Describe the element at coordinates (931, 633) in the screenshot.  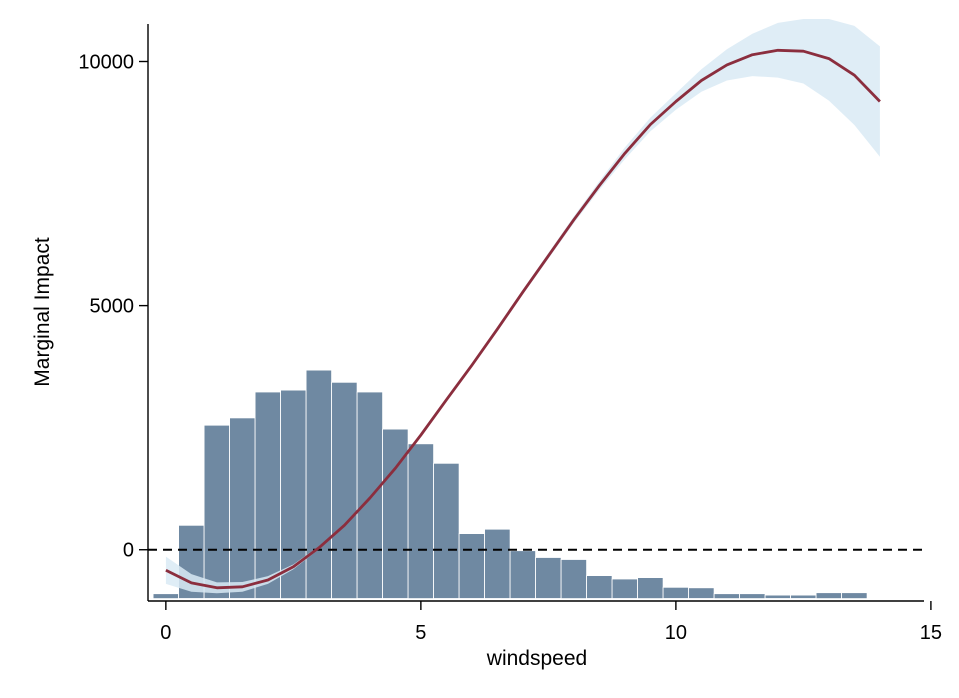
I see `x-tick-label: 15` at that location.